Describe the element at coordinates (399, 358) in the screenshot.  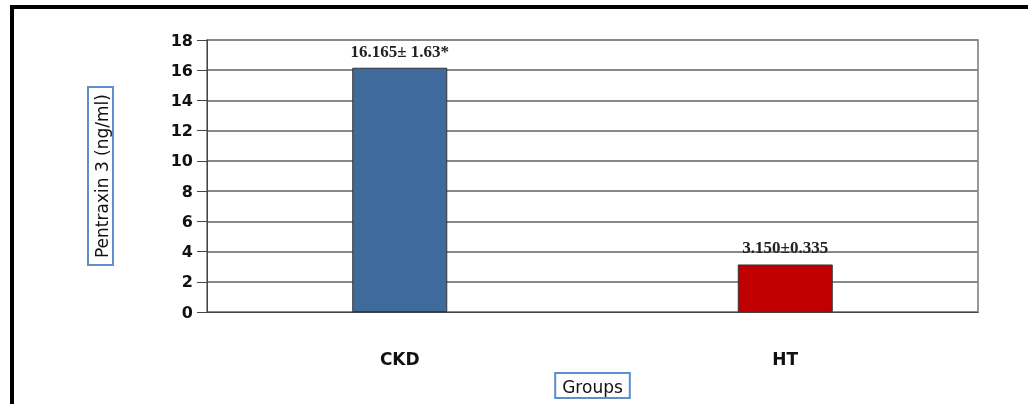
I see `x-tick-label: CKD` at that location.